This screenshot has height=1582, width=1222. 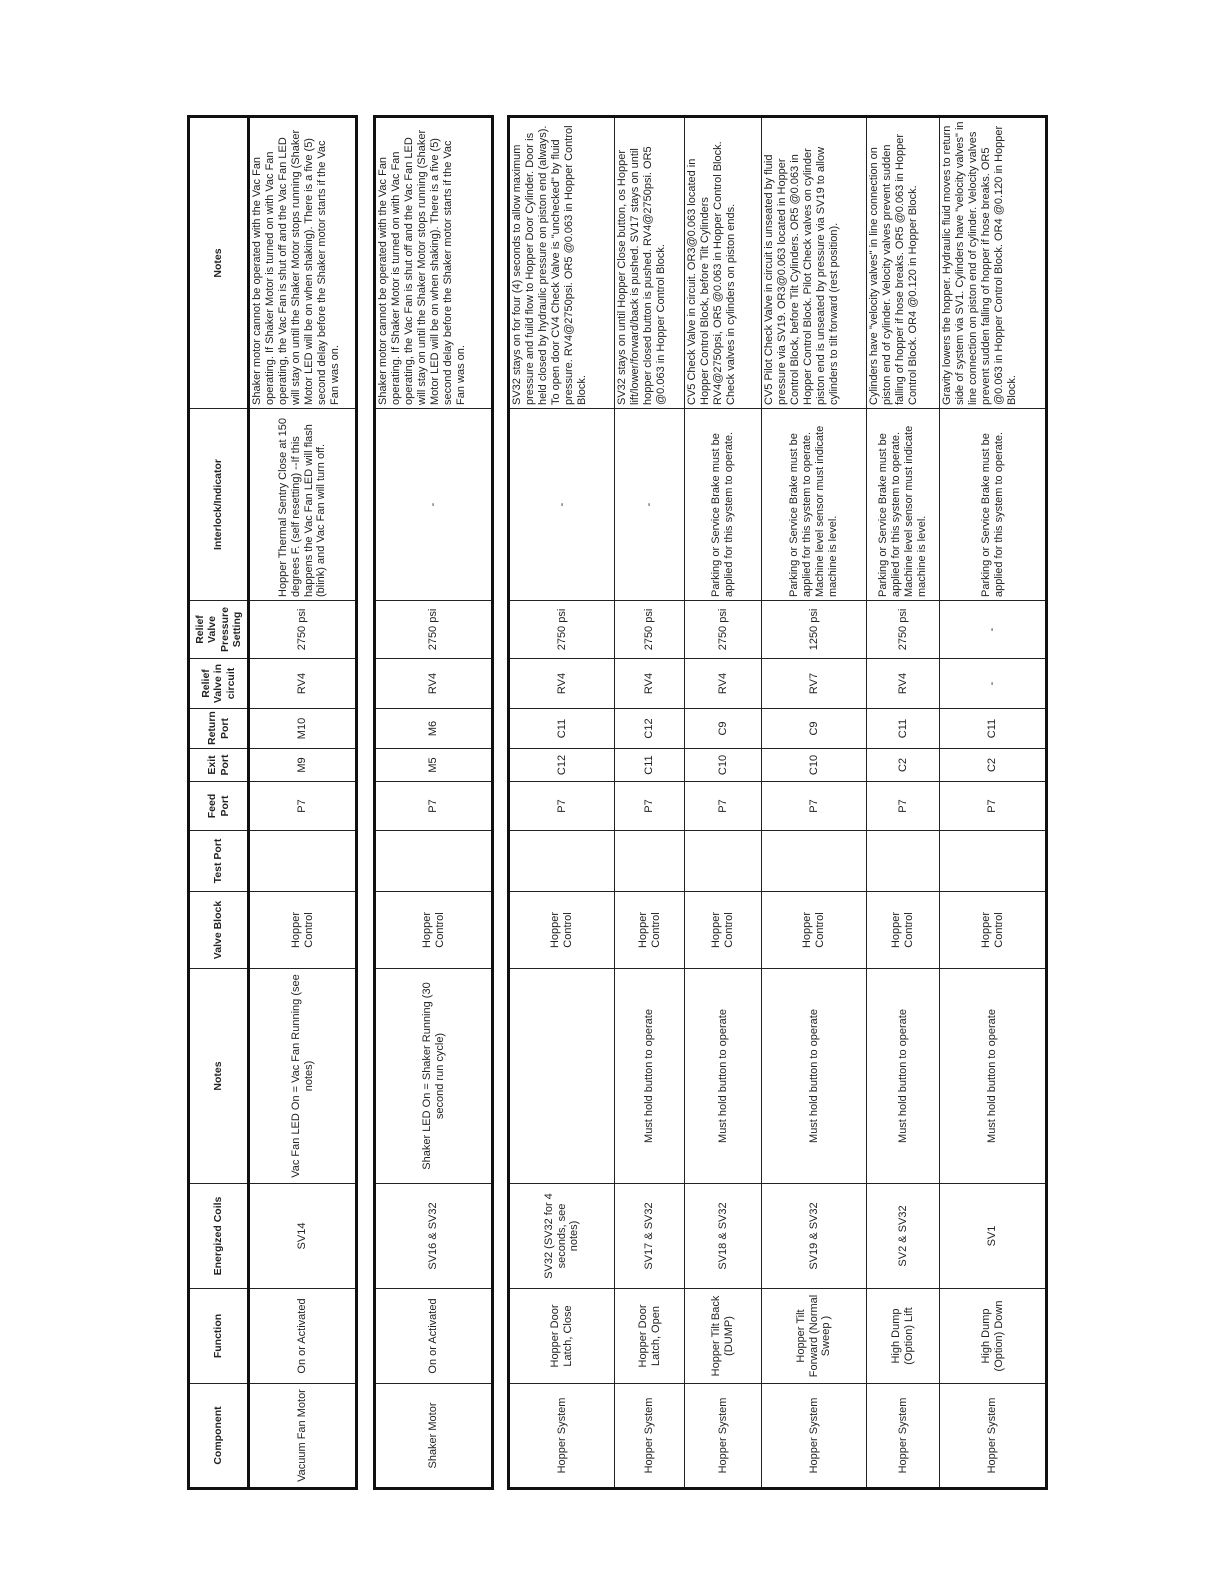 What do you see at coordinates (649, 765) in the screenshot?
I see `cell-exit-port: C11` at bounding box center [649, 765].